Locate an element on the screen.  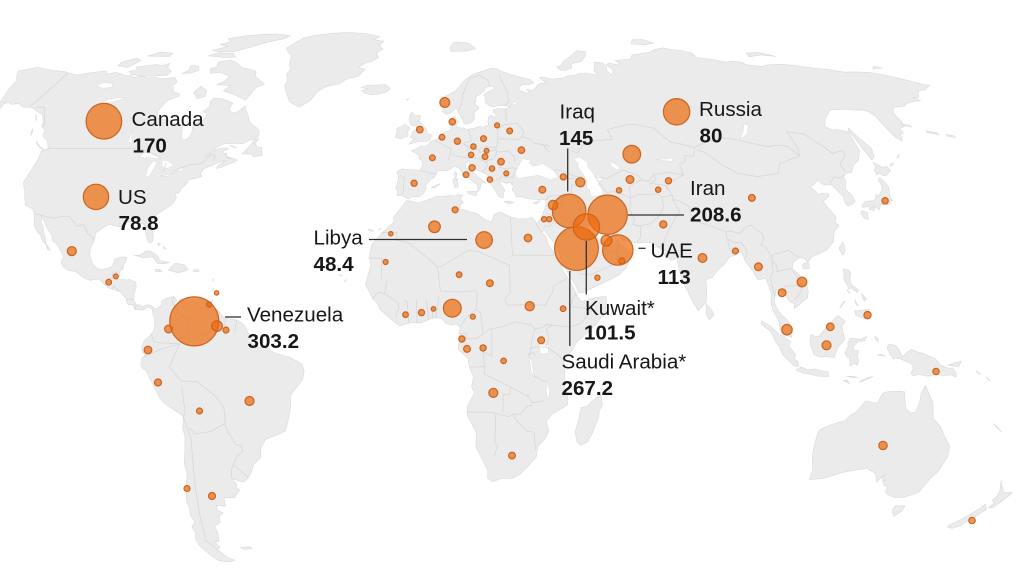
svg-text: 267.2 is located at coordinates (588, 388).